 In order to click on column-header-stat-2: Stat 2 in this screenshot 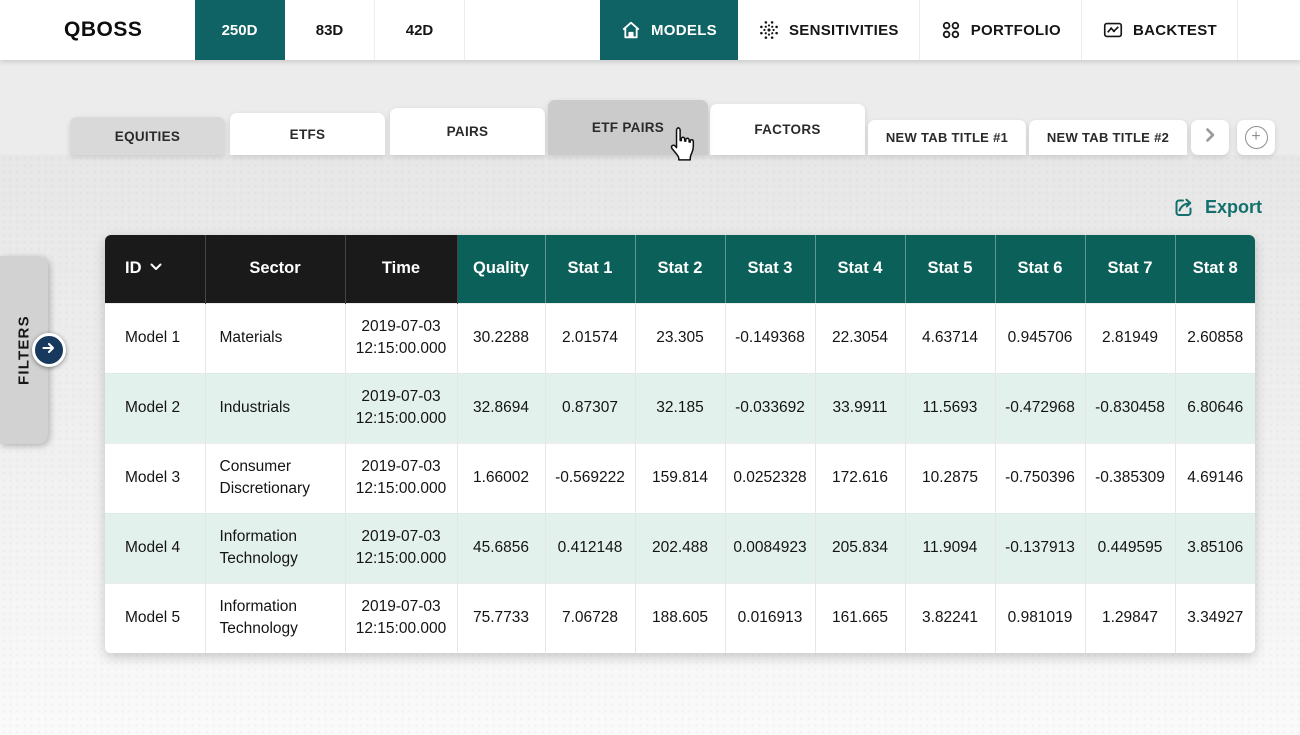, I will do `click(680, 269)`.